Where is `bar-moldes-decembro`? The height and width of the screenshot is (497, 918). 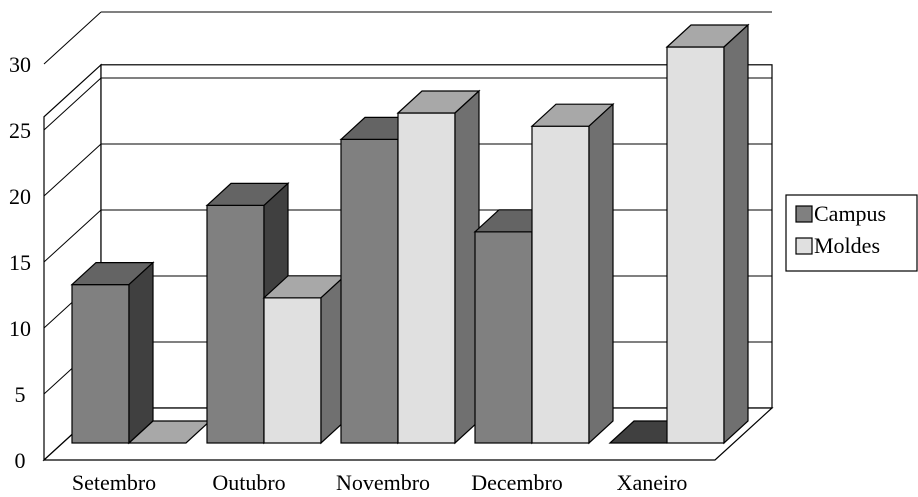 bar-moldes-decembro is located at coordinates (572, 273).